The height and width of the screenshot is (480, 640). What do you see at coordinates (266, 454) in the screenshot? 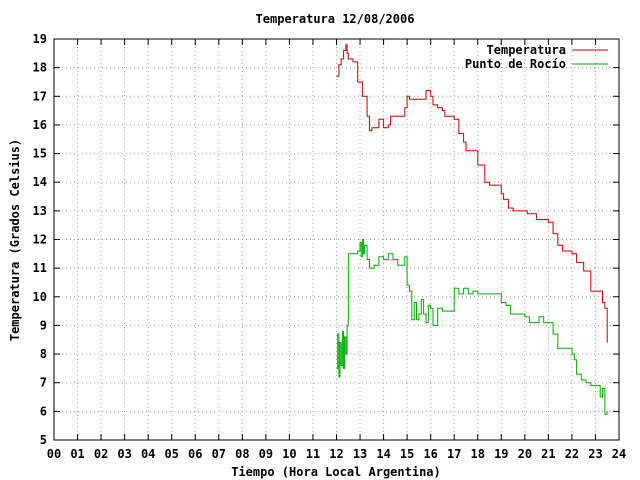
I see `x-tick-label: 09` at bounding box center [266, 454].